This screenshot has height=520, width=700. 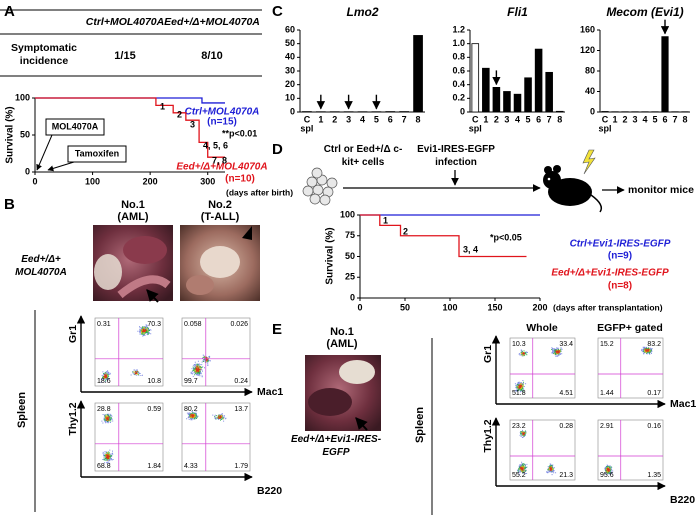 What do you see at coordinates (683, 404) in the screenshot?
I see `x-axis-label: Mac1` at bounding box center [683, 404].